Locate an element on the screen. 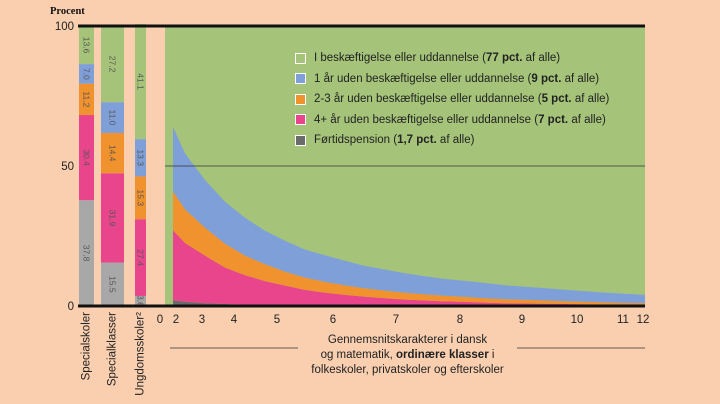 The width and height of the screenshot is (720, 404). y-tick-label-100: 100 is located at coordinates (64, 27).